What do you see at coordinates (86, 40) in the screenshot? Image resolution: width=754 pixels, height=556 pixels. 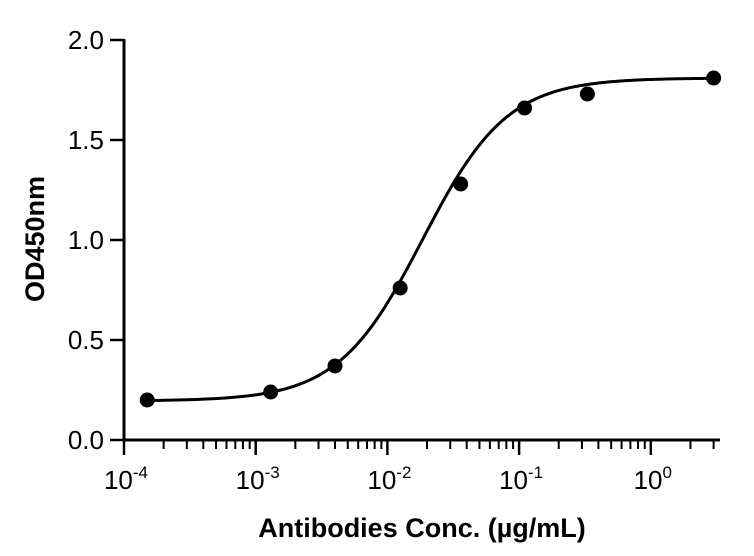 I see `y-tick-label: 2.0` at bounding box center [86, 40].